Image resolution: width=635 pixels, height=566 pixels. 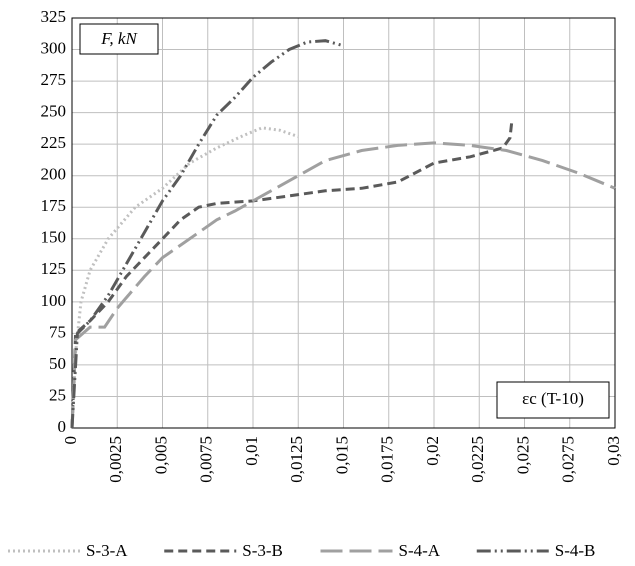 I want to click on x-tick-label: 0,0175, so click(x=387, y=459).